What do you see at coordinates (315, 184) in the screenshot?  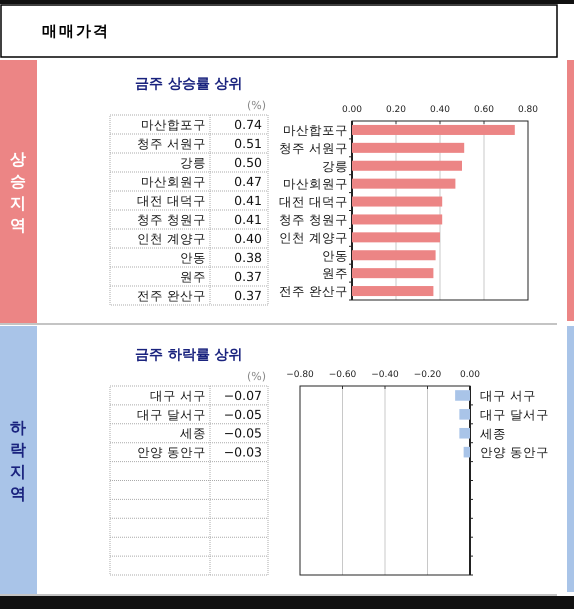 I see `y-tick-label: 마산회원구` at bounding box center [315, 184].